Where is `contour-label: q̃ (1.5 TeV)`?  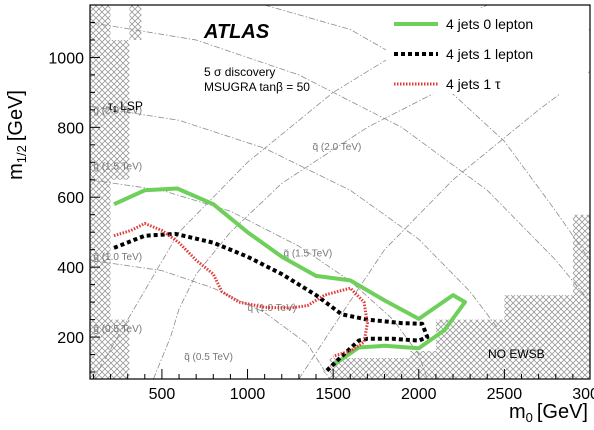 contour-label: q̃ (1.5 TeV) is located at coordinates (307, 254).